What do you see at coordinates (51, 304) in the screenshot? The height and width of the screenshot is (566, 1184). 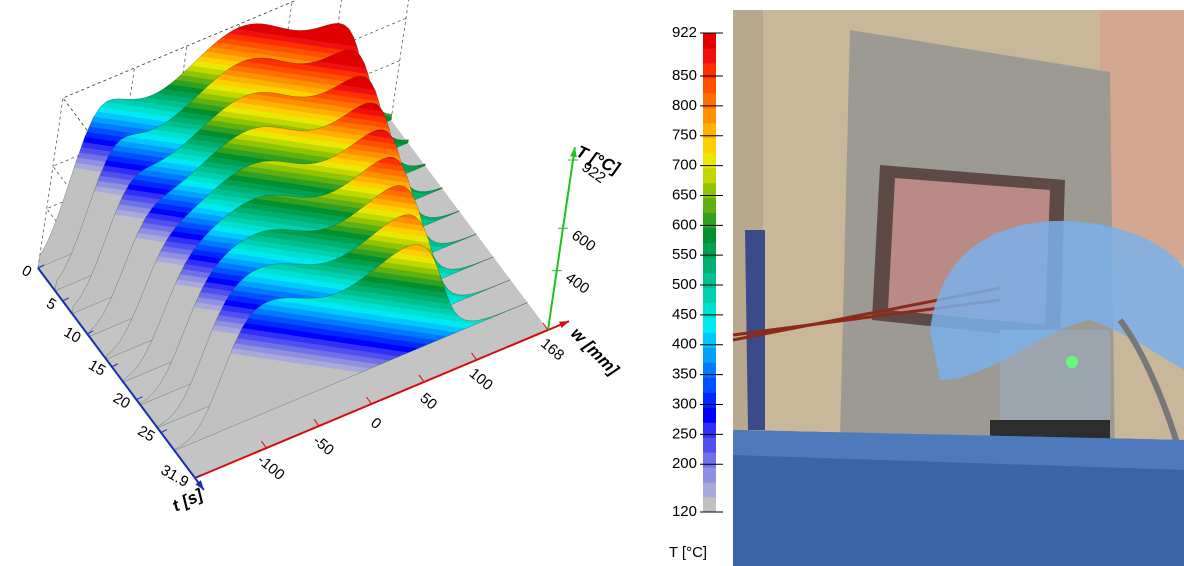 I see `y-tick-label: 5` at bounding box center [51, 304].